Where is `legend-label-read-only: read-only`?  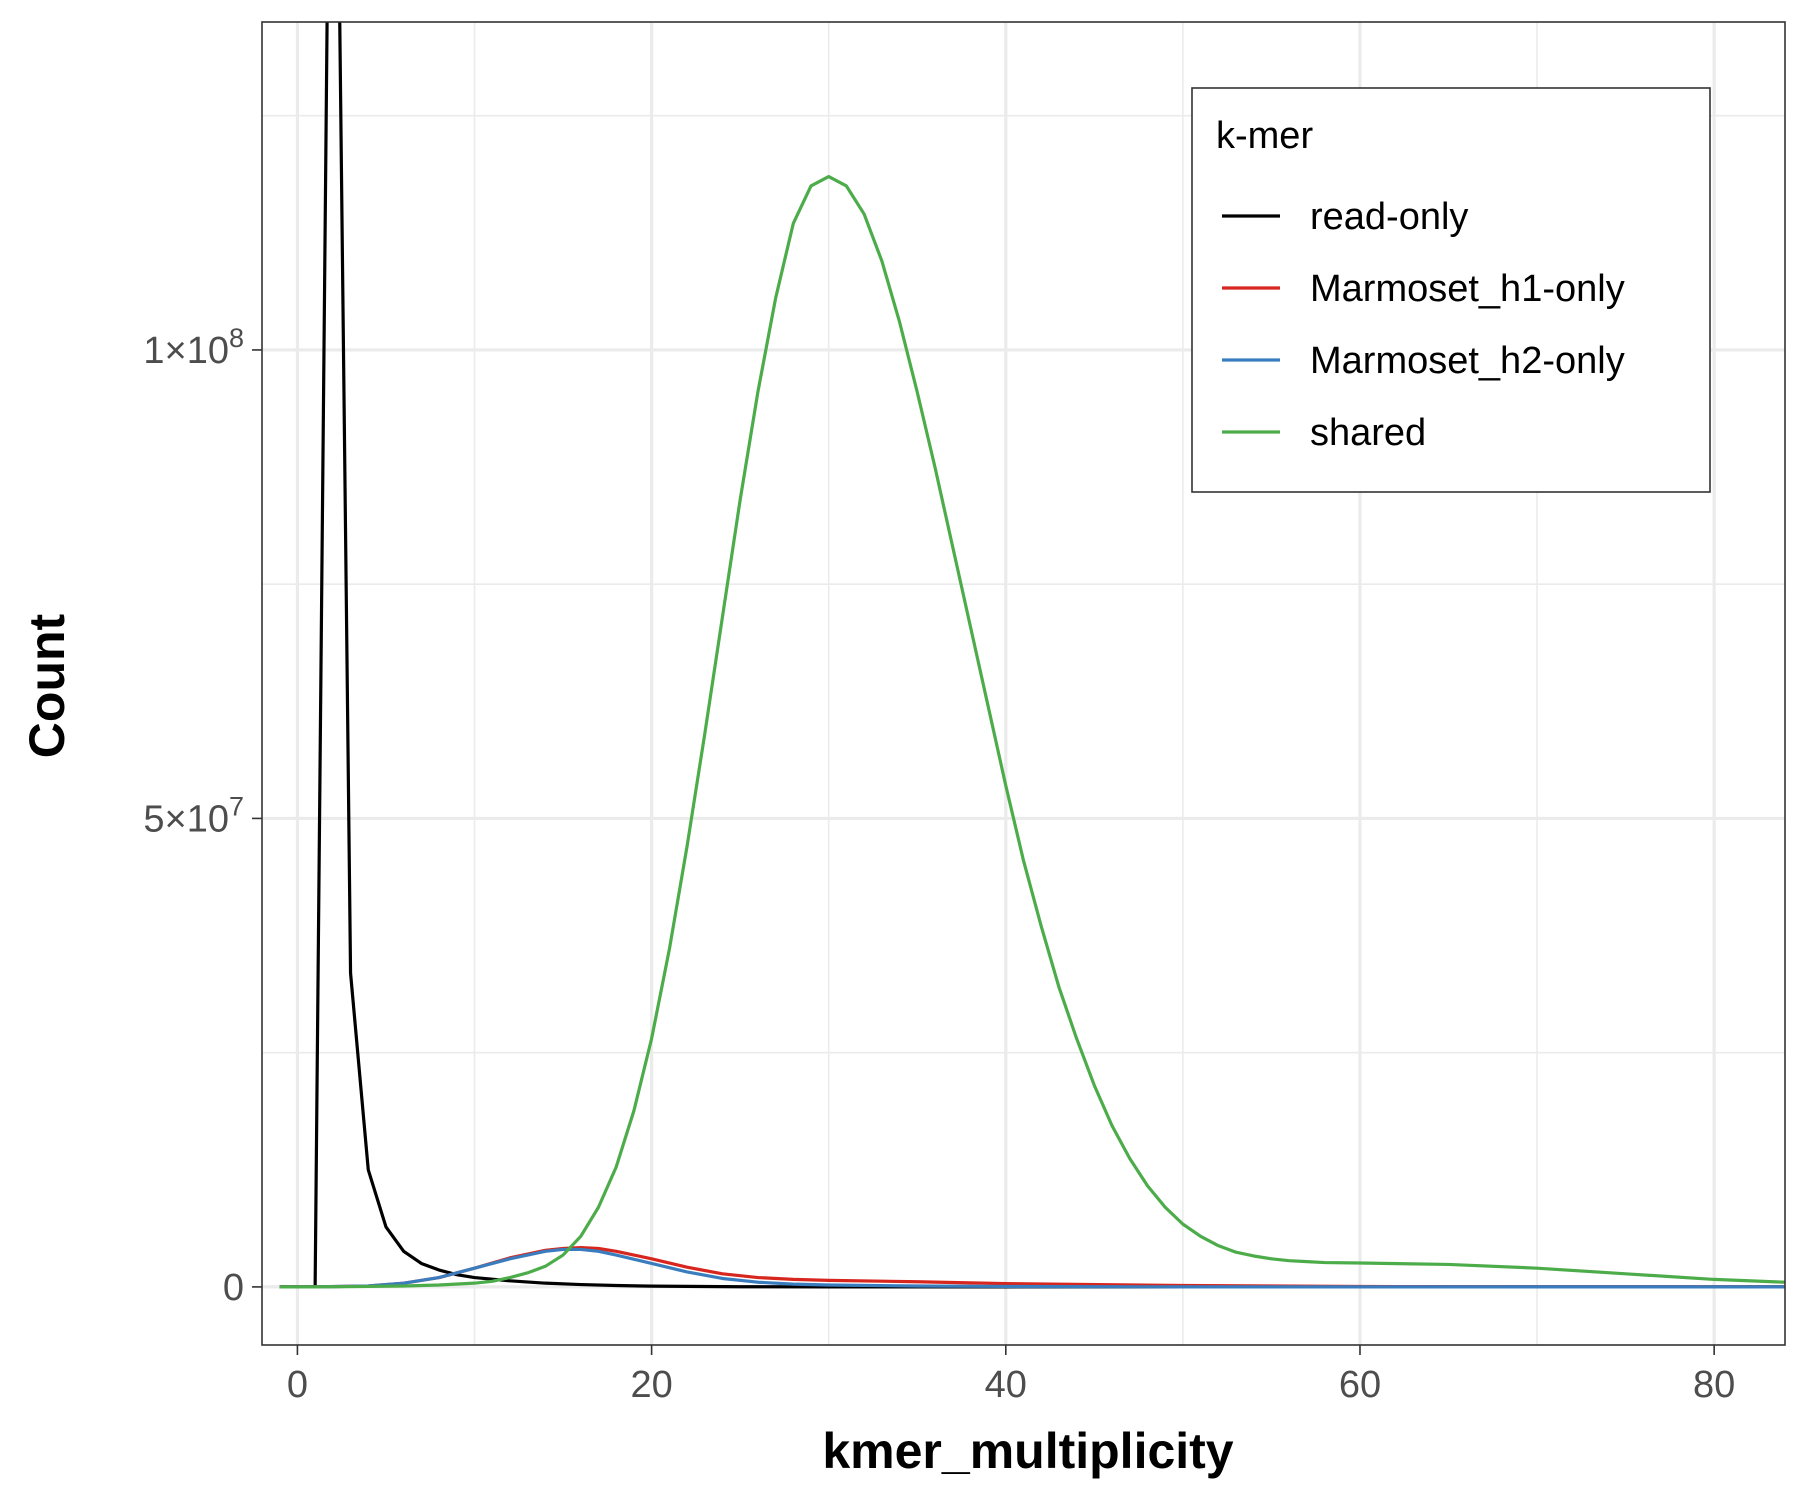 legend-label-read-only: read-only is located at coordinates (1389, 217).